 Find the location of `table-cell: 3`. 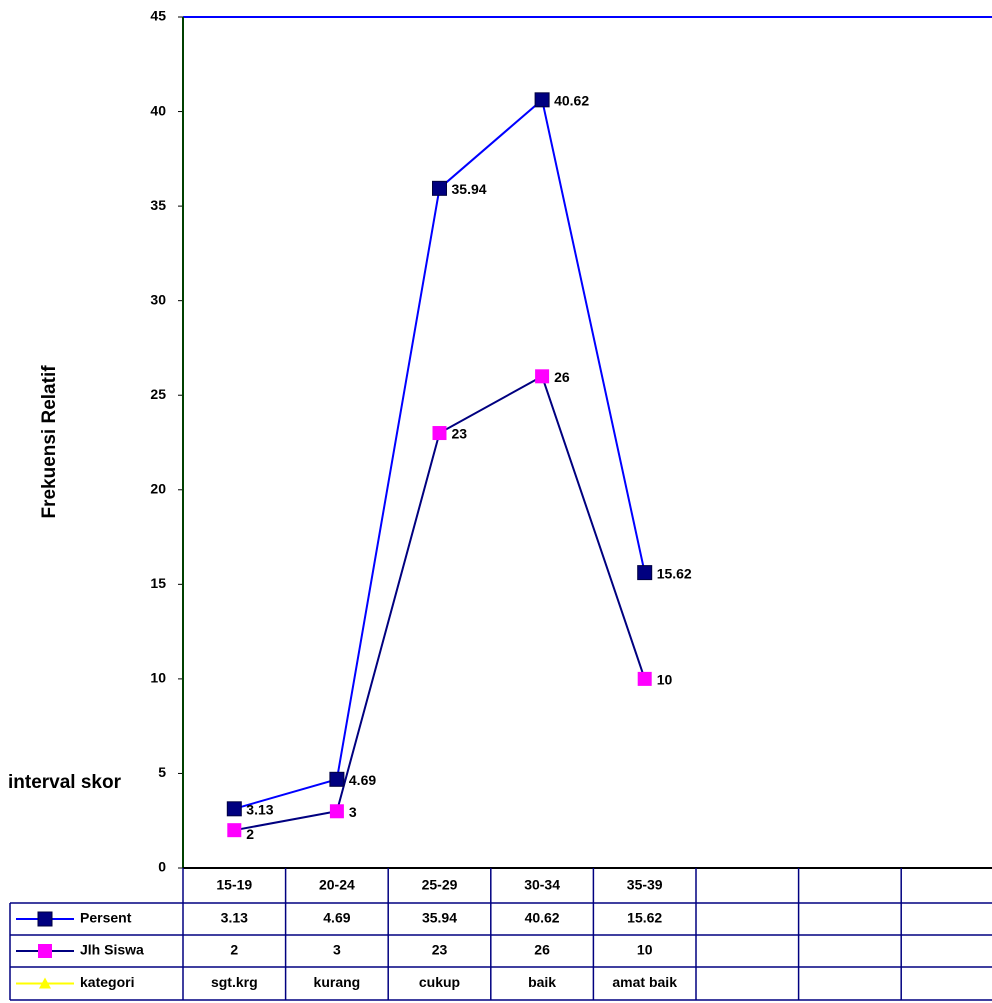

table-cell: 3 is located at coordinates (337, 950).